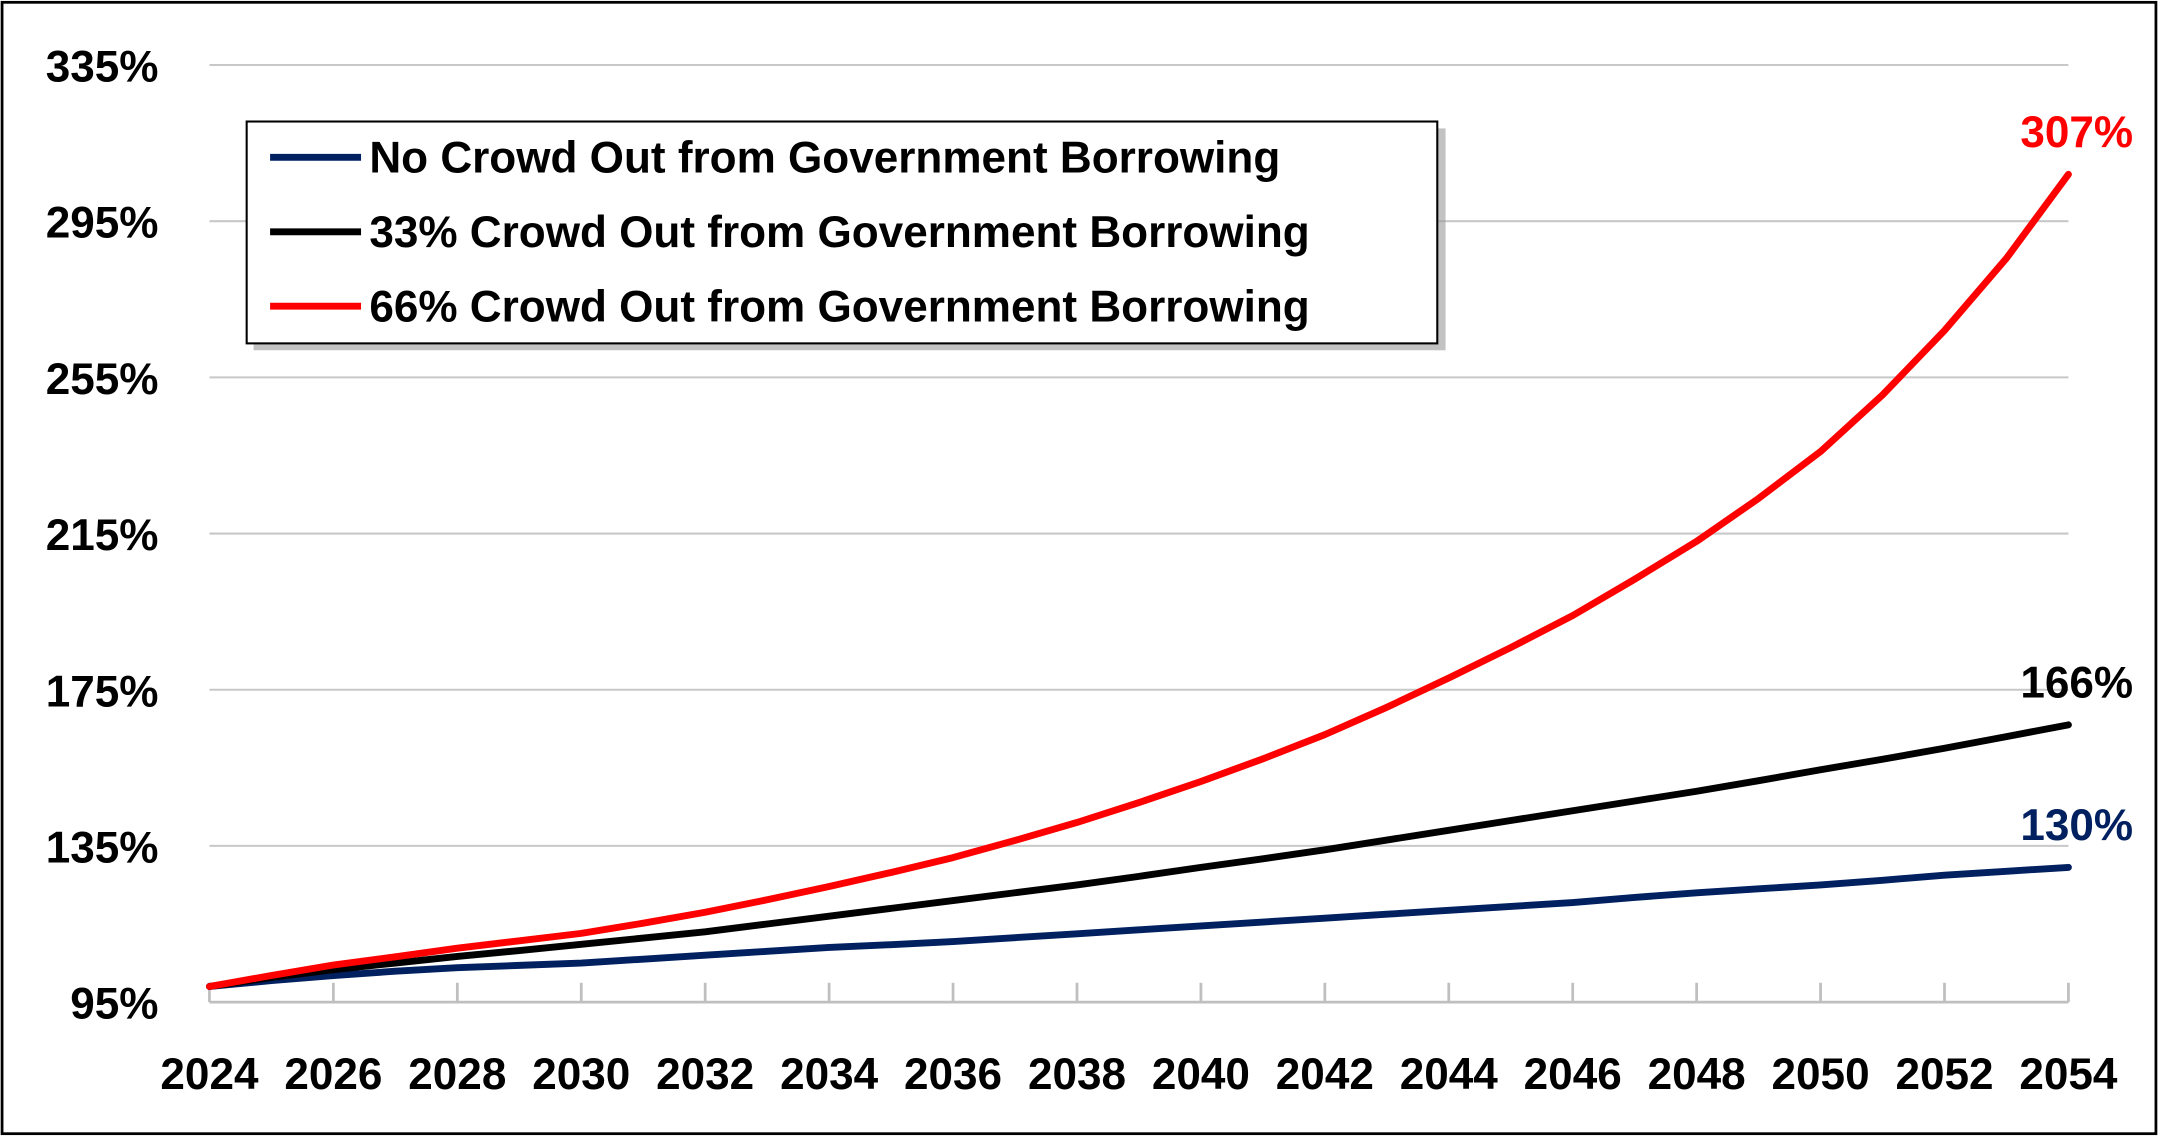 This screenshot has height=1136, width=2158. I want to click on x-tick-label: 2048, so click(1697, 1074).